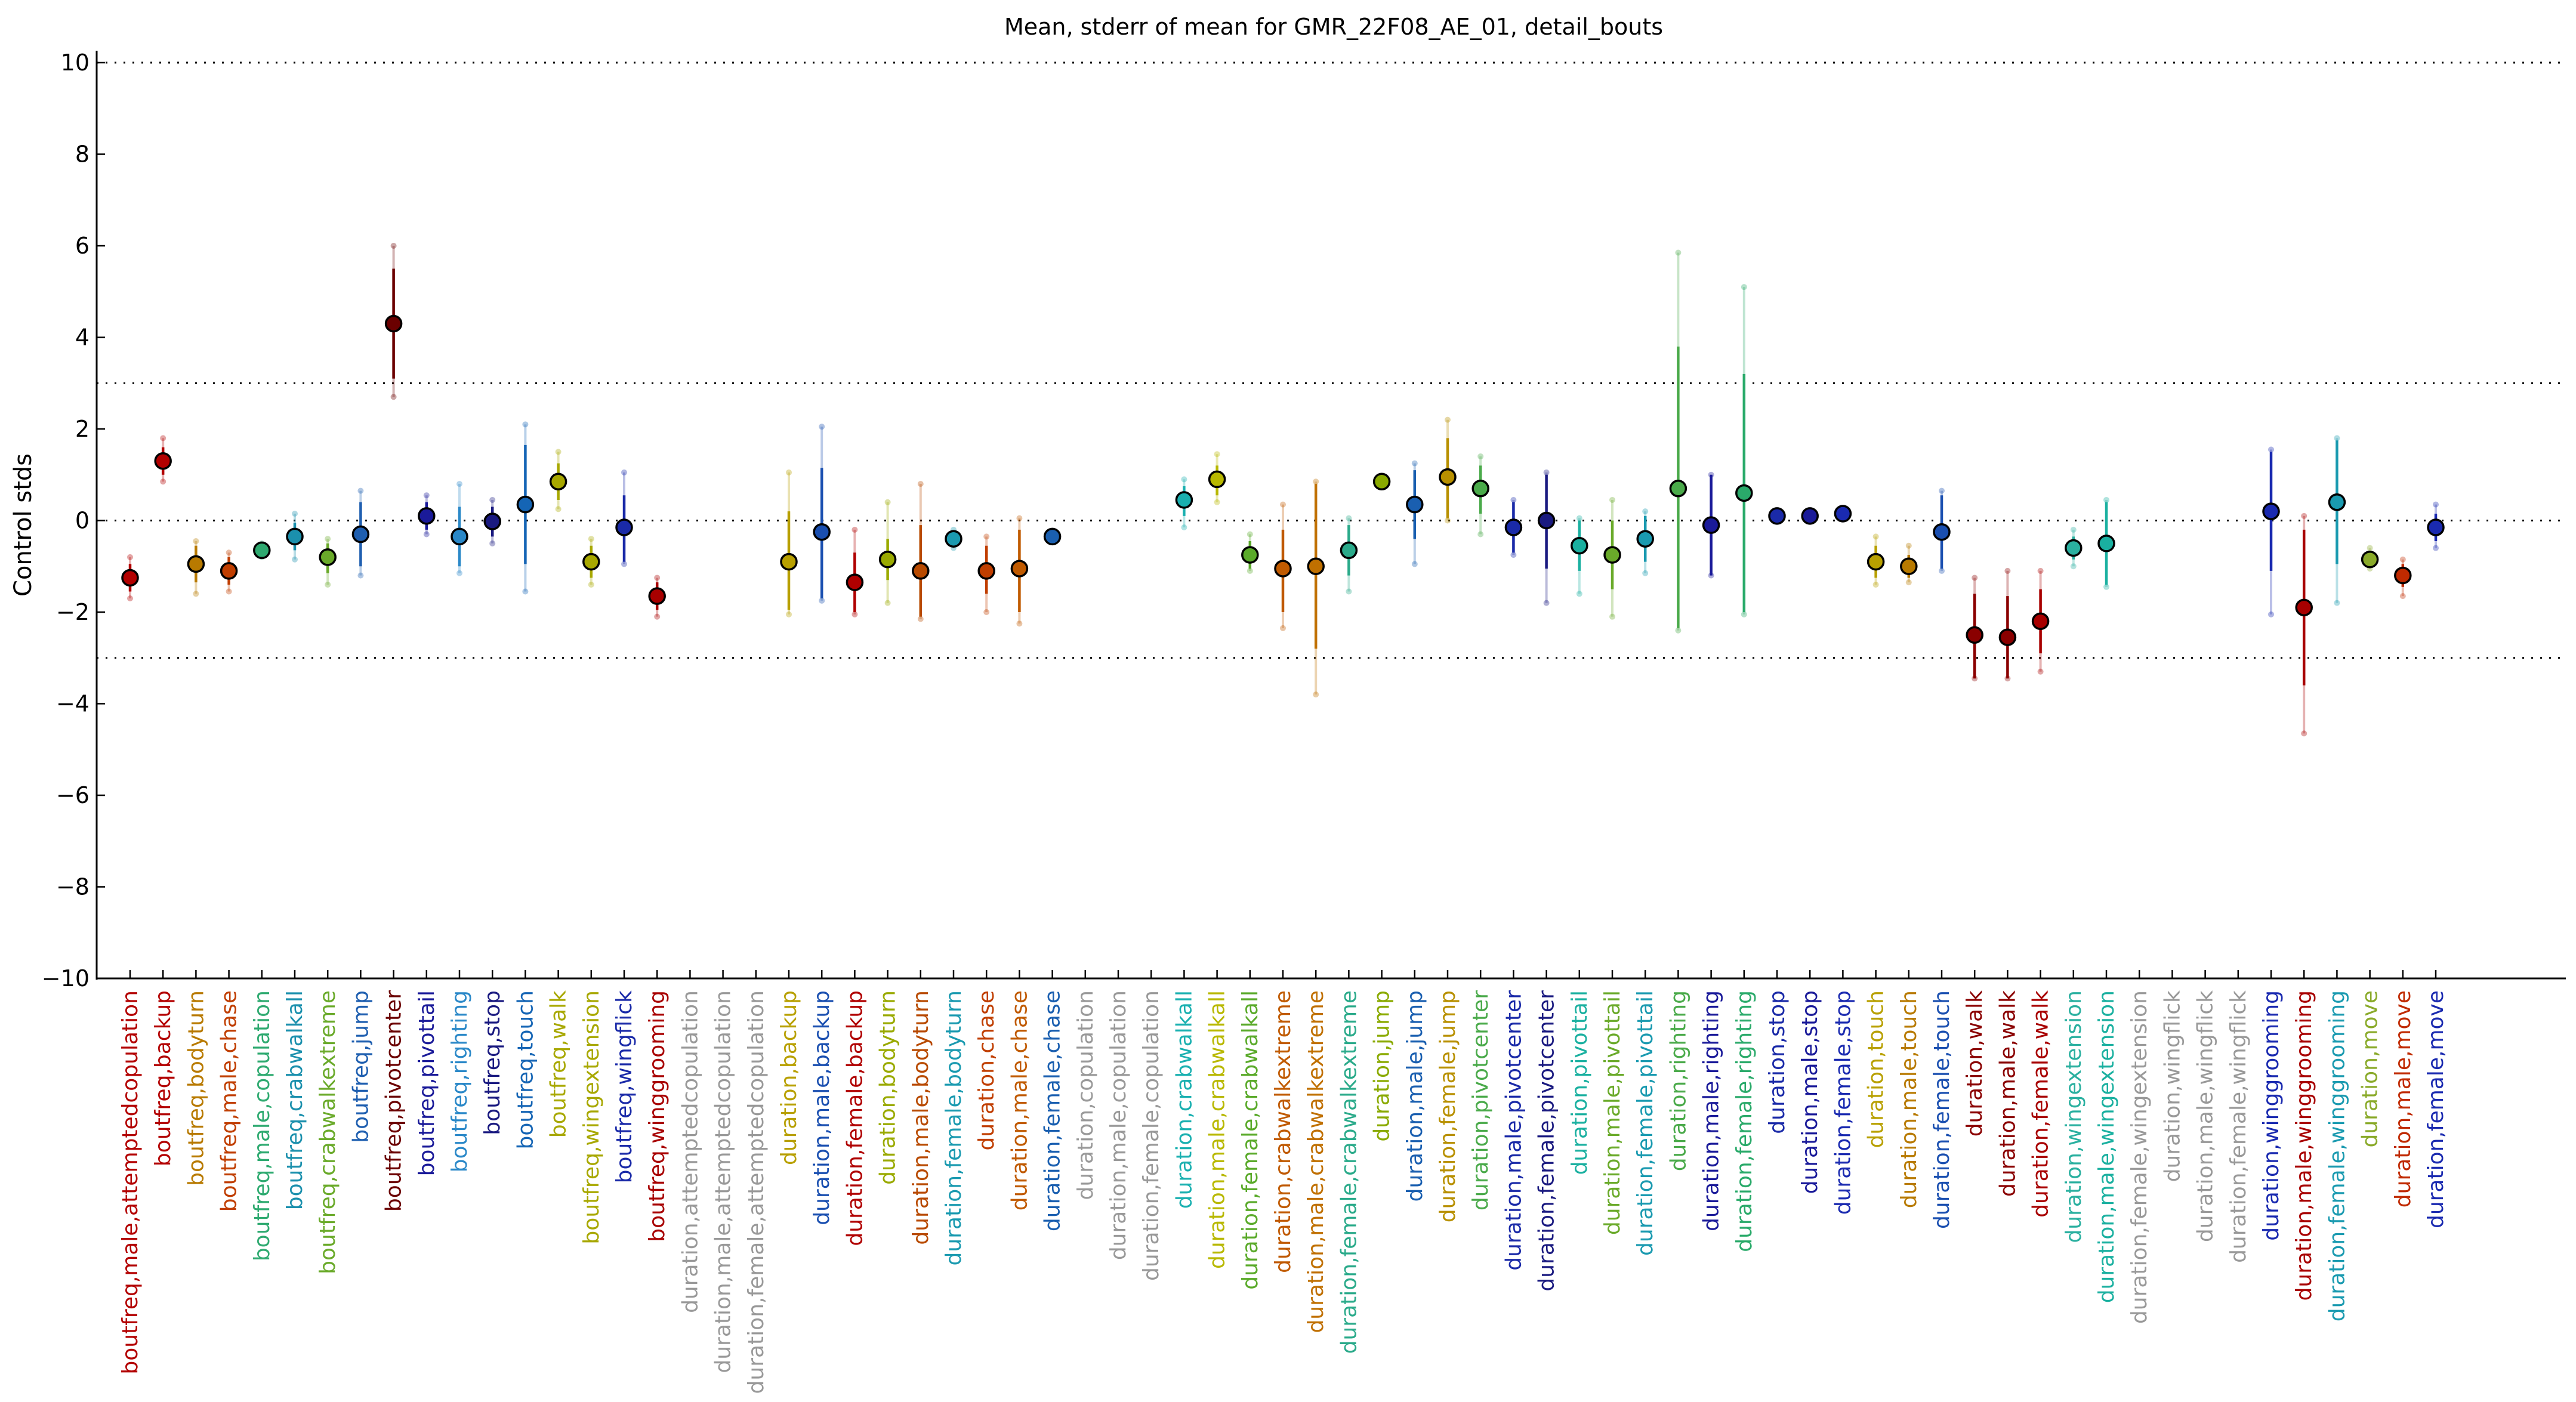 The image size is (2576, 1402). Describe the element at coordinates (1119, 1125) in the screenshot. I see `x-tick-label: duration,male,copulation` at that location.